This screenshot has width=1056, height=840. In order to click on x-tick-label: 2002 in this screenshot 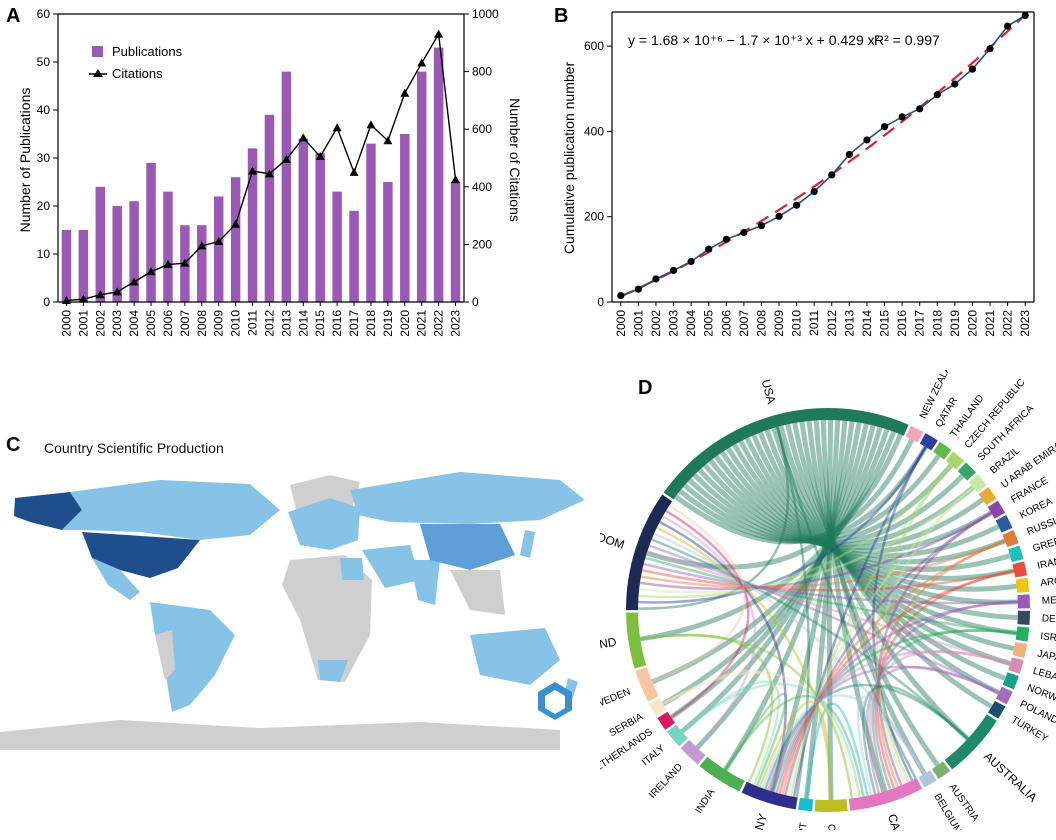, I will do `click(656, 323)`.